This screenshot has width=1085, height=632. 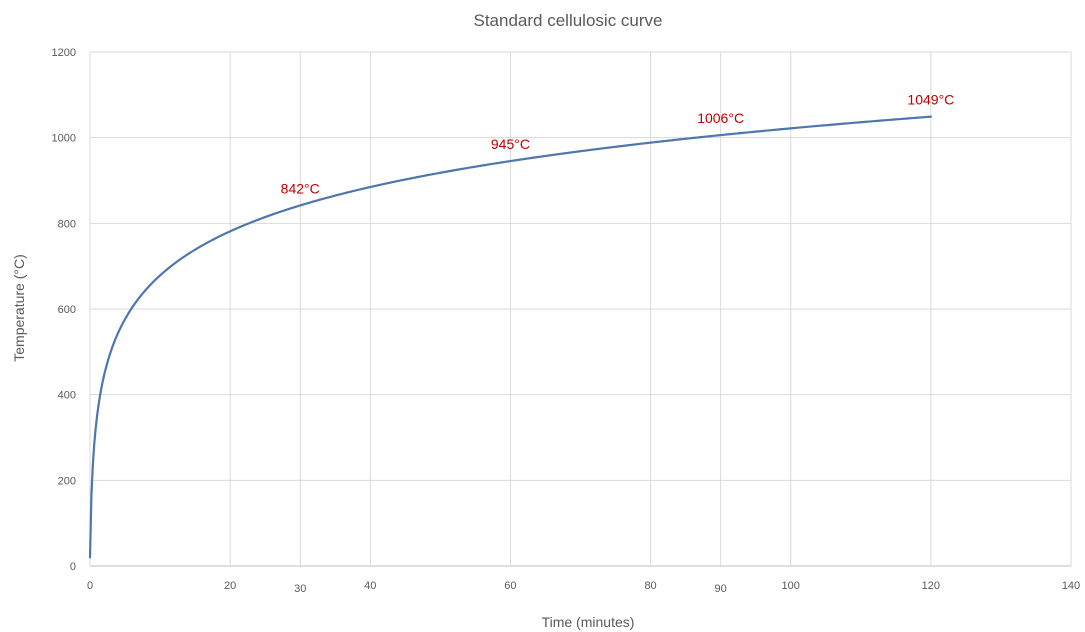 What do you see at coordinates (721, 589) in the screenshot?
I see `x-tick-label-extra: 90` at bounding box center [721, 589].